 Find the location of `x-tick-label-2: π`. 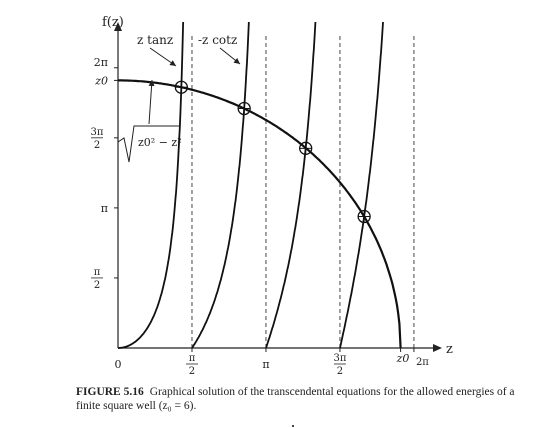

x-tick-label-2: π is located at coordinates (265, 364).